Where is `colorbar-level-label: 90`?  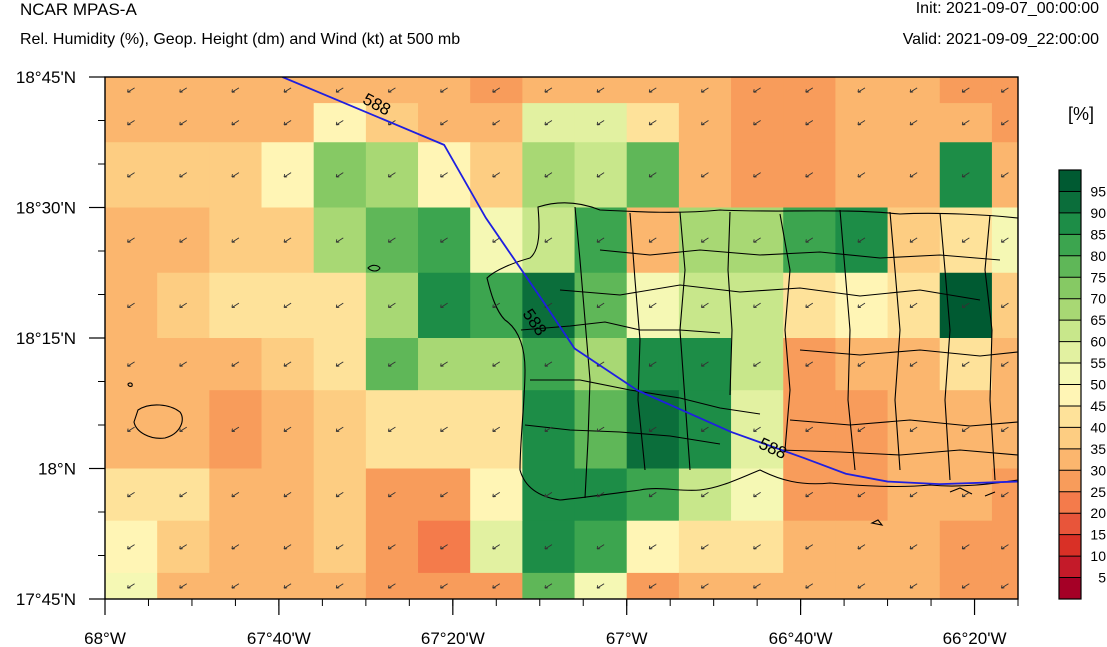 colorbar-level-label: 90 is located at coordinates (1098, 213).